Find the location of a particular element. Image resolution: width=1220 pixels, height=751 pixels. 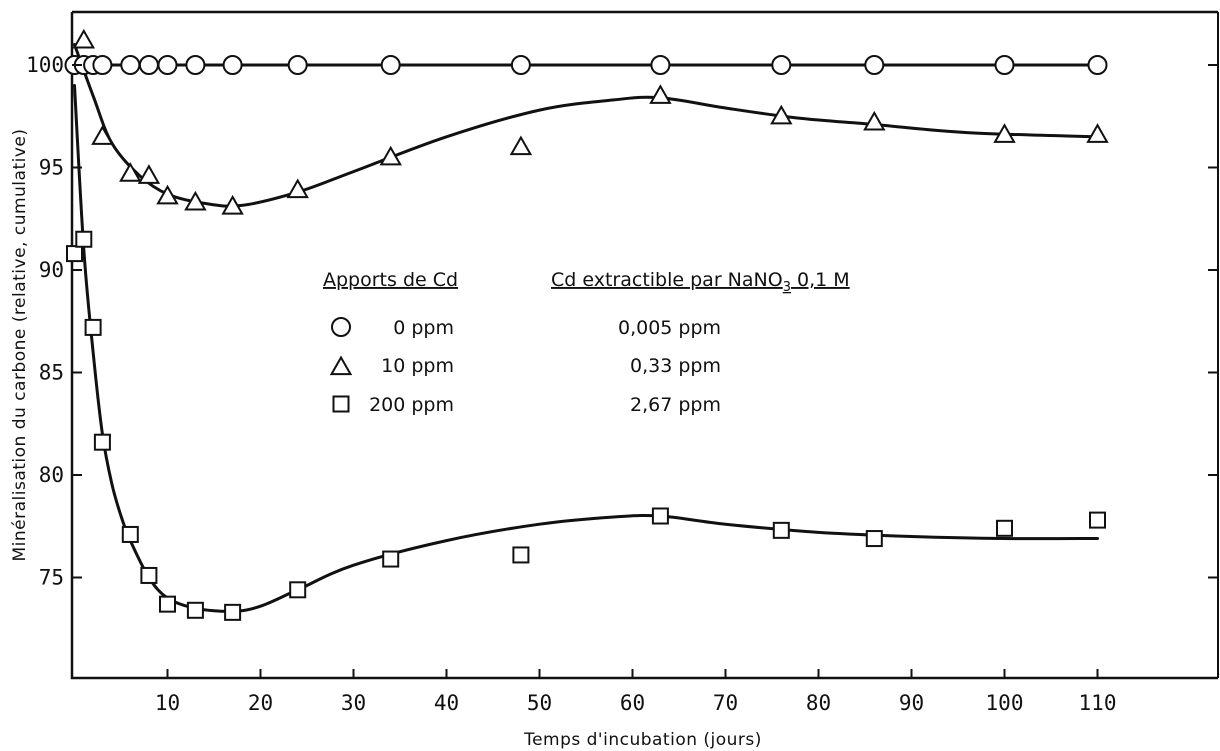

y-tick-label-100: 100 is located at coordinates (45, 65).